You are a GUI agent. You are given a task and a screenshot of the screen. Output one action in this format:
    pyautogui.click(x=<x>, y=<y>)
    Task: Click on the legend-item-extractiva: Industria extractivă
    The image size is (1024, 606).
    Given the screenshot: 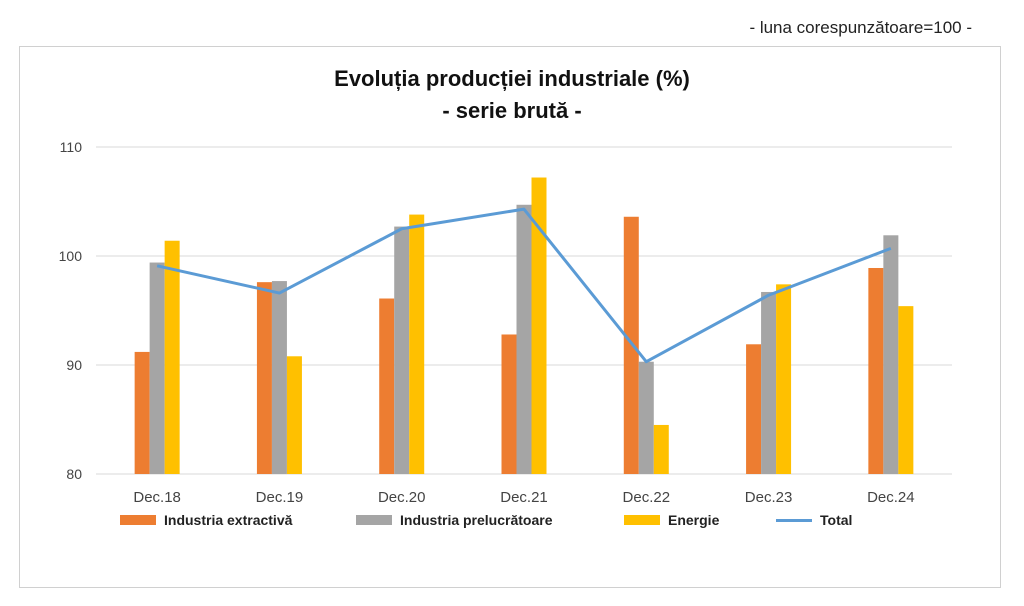 What is the action you would take?
    pyautogui.click(x=206, y=520)
    